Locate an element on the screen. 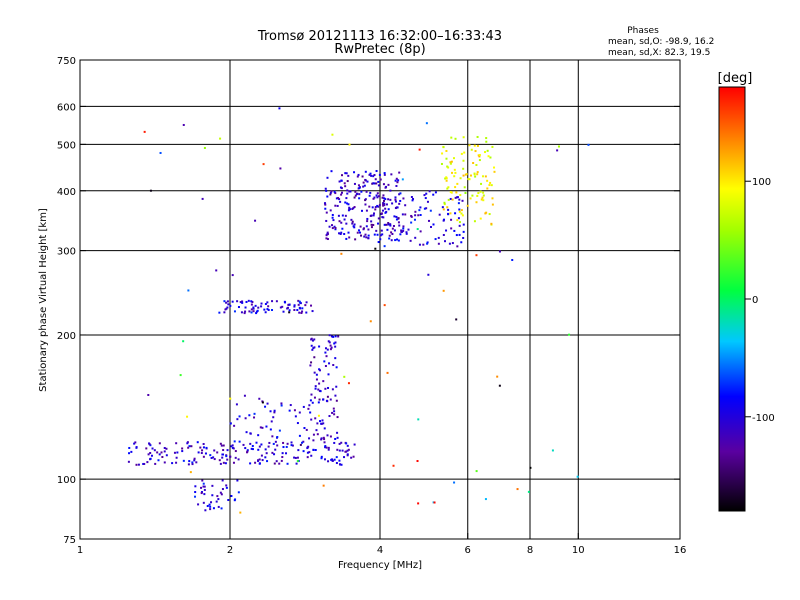 The width and height of the screenshot is (800, 600). y-tick-label: 400 is located at coordinates (66, 192).